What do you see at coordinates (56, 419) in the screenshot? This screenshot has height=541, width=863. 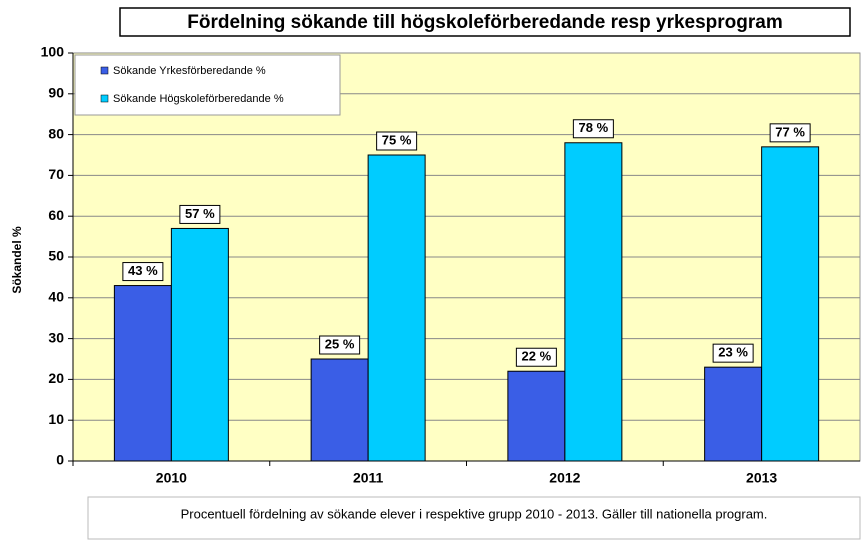 I see `y-tick-label: 10` at bounding box center [56, 419].